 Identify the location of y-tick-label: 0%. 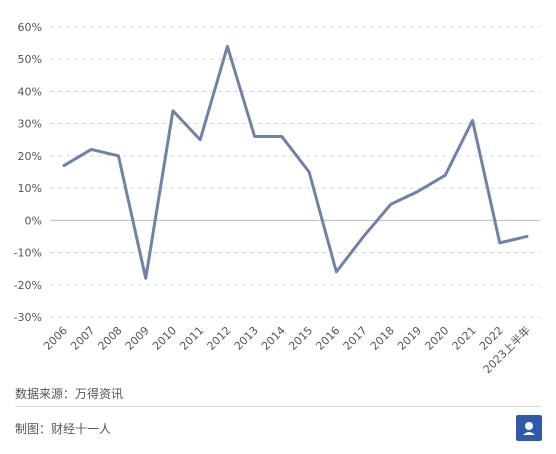
(33, 220).